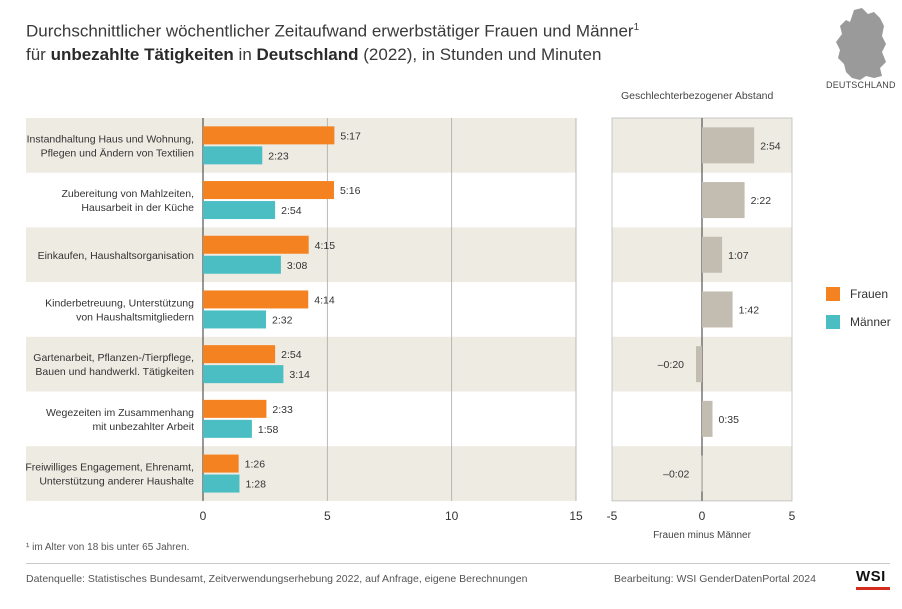 The height and width of the screenshot is (609, 902). I want to click on bar-label-maenner: 1:28, so click(255, 485).